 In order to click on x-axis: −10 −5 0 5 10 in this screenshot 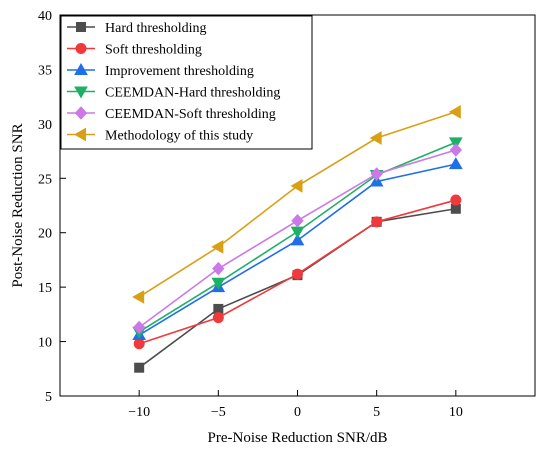, I will do `click(295, 405)`.